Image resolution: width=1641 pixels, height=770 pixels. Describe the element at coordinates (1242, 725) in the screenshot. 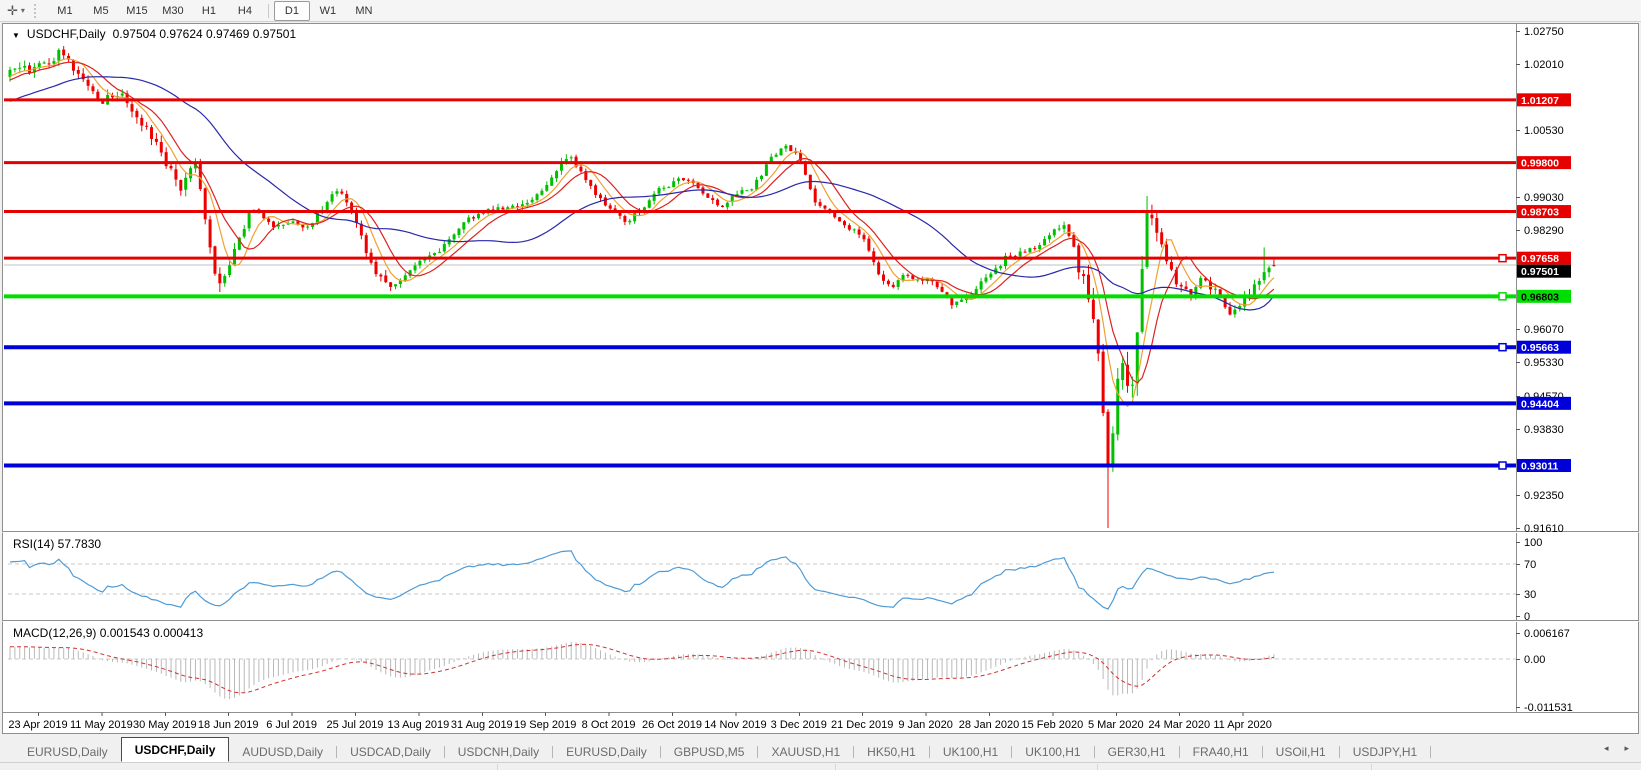

I see `x-axis-date-label: 11 Apr 2020` at that location.